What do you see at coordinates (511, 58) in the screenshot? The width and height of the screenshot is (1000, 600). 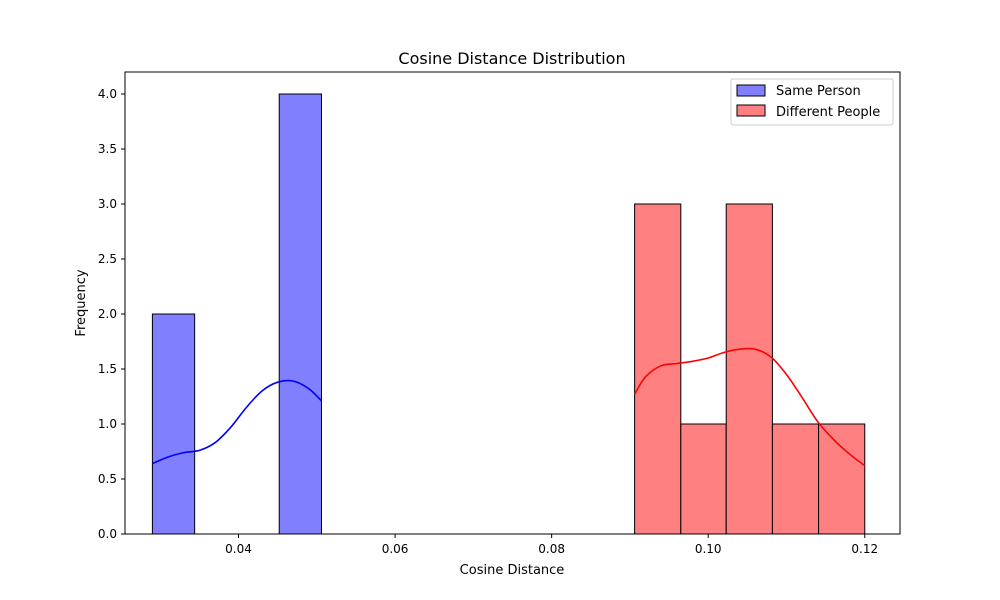 I see `chart-title: Cosine Distance Distribution` at bounding box center [511, 58].